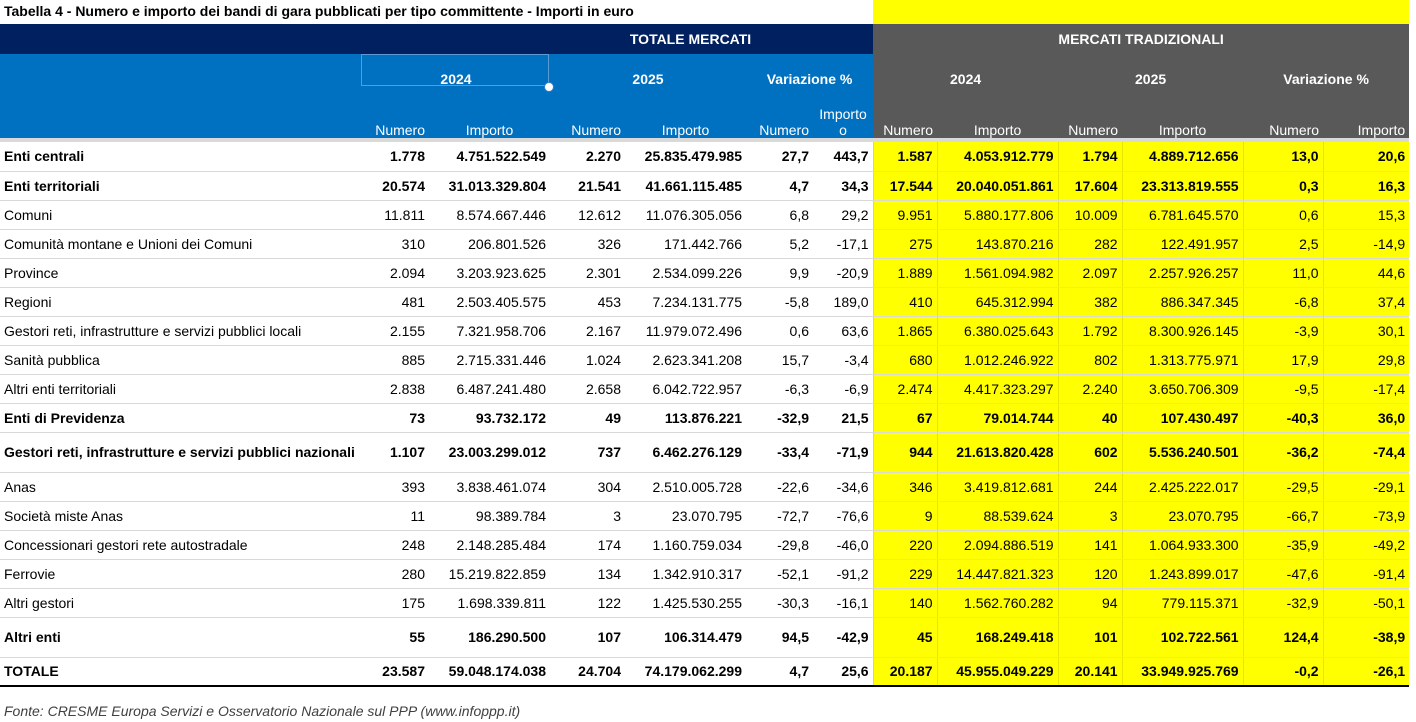 This screenshot has width=1416, height=722. Describe the element at coordinates (685, 637) in the screenshot. I see `data-cell: 106.314.479` at that location.